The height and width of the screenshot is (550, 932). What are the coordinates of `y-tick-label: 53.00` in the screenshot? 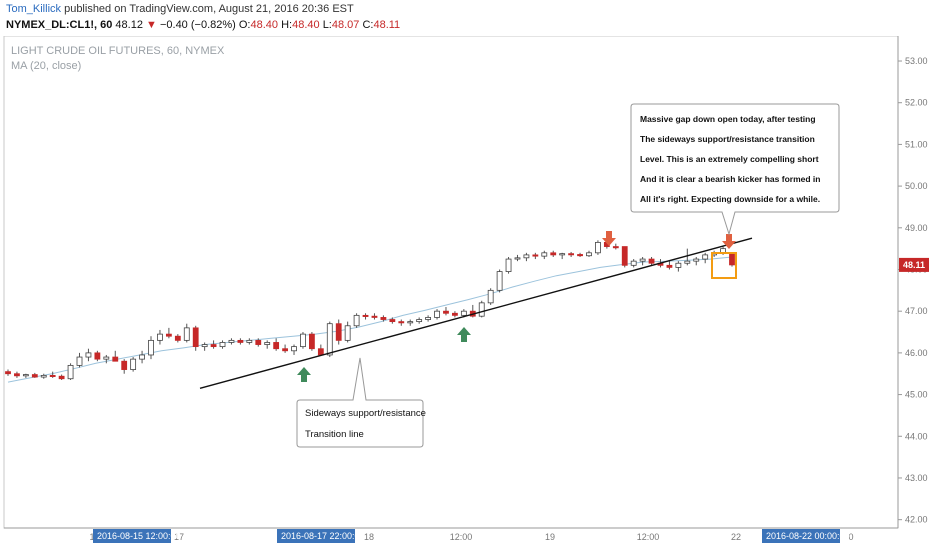 It's located at (916, 61).